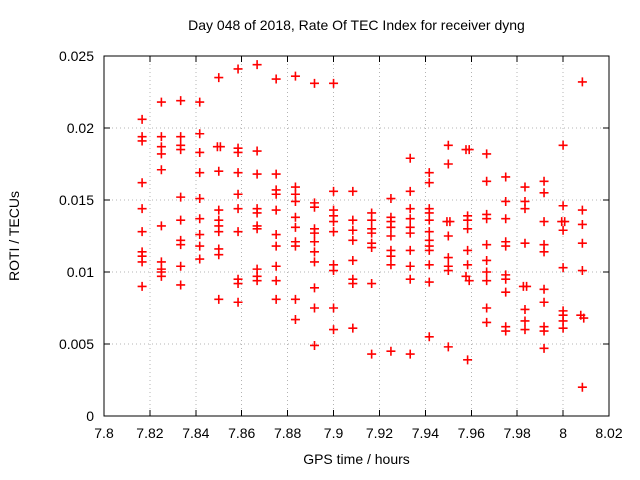  Describe the element at coordinates (608, 433) in the screenshot. I see `x-tick-label: 8.02` at that location.